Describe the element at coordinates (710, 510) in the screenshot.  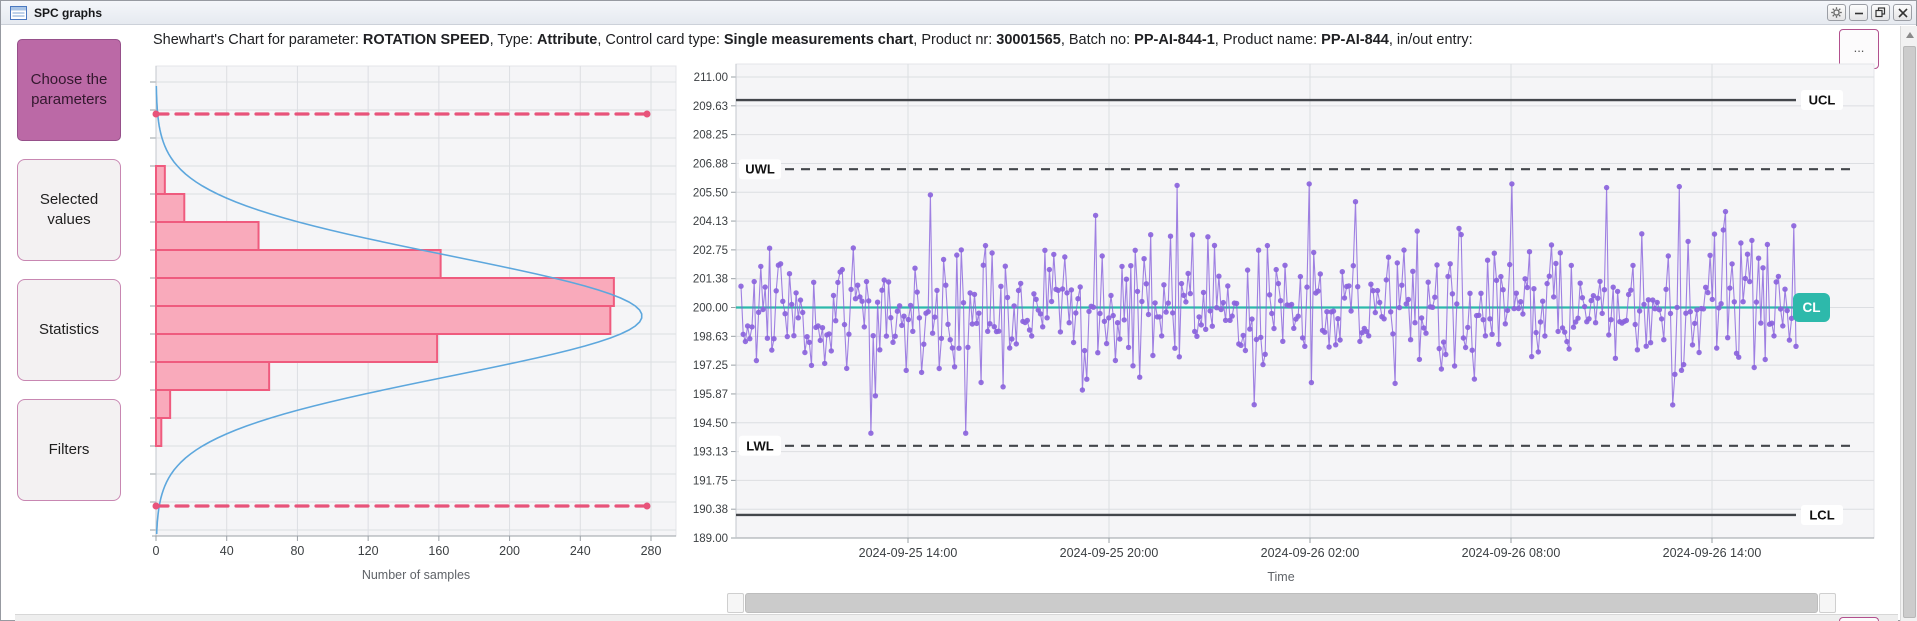
I see `control-y-tick-label: 190.38` at that location.